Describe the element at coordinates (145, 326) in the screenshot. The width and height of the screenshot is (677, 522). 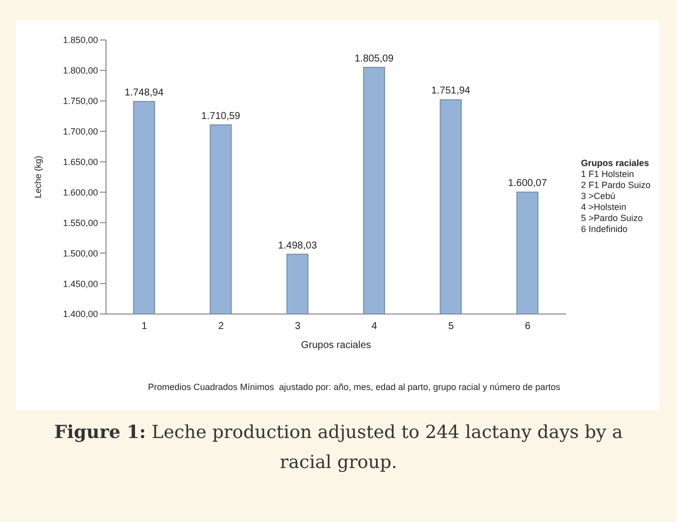
I see `x-tick-label: 1` at that location.